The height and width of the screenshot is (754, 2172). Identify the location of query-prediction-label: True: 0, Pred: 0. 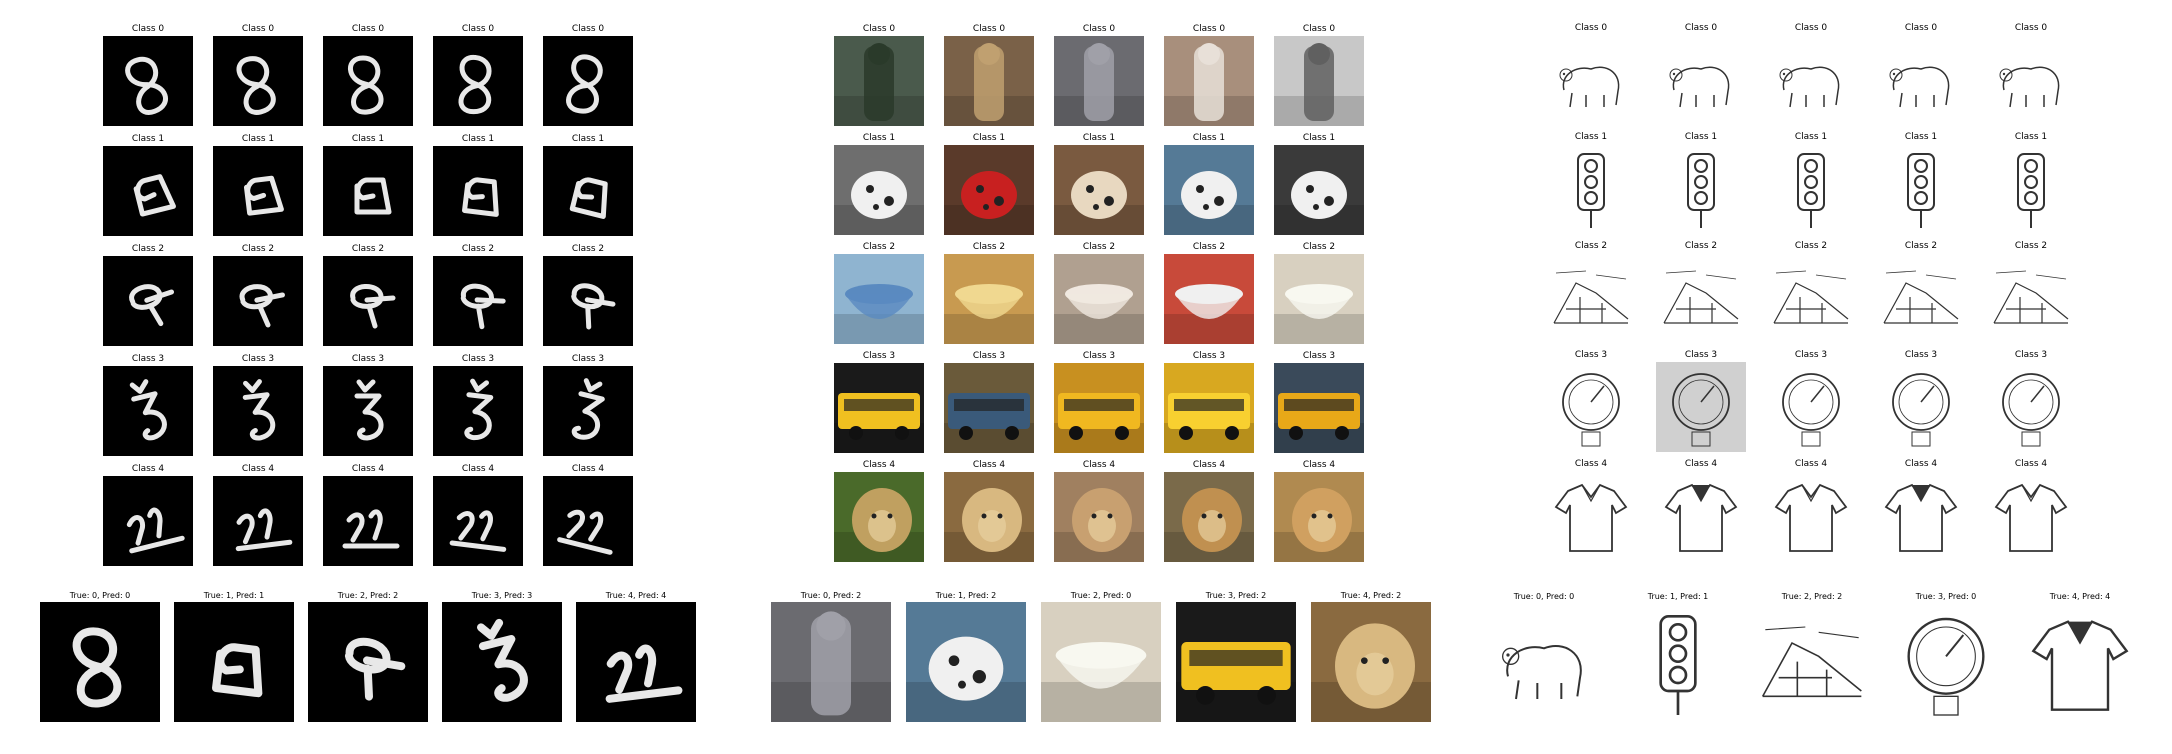
(100, 595).